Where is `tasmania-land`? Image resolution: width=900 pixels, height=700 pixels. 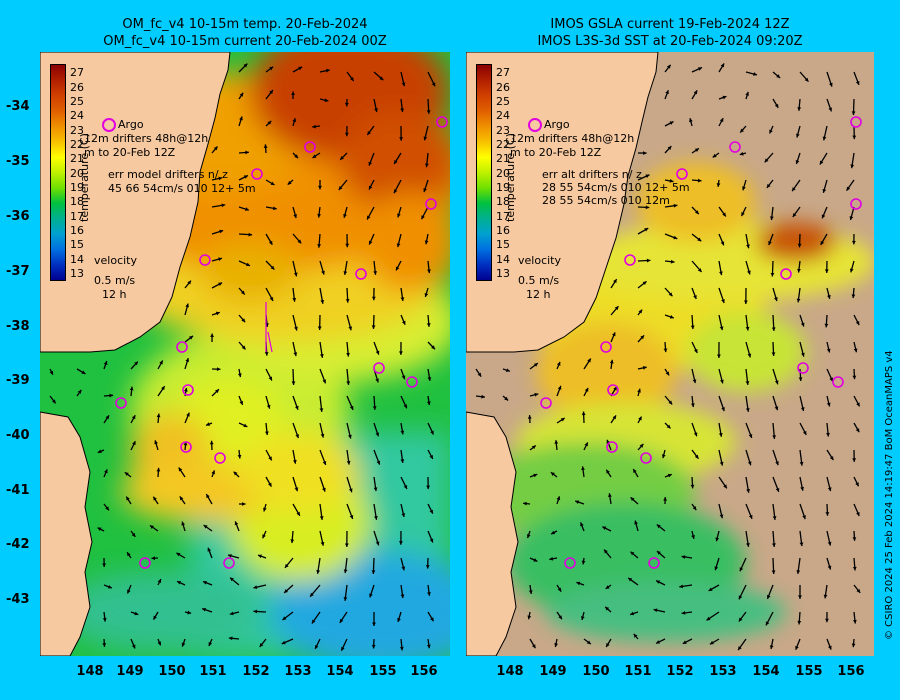
tasmania-land is located at coordinates (66, 533).